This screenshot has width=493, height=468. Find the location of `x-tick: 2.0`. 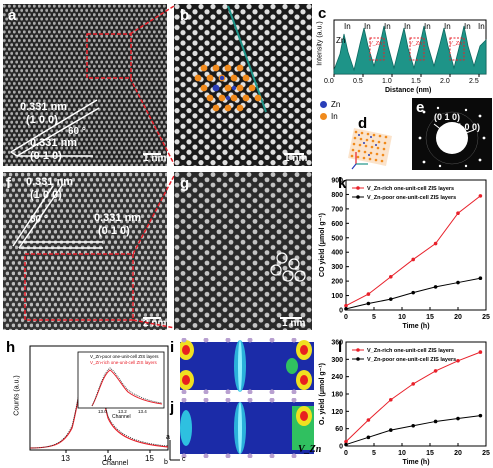

x-tick: 2.0 is located at coordinates (445, 81).